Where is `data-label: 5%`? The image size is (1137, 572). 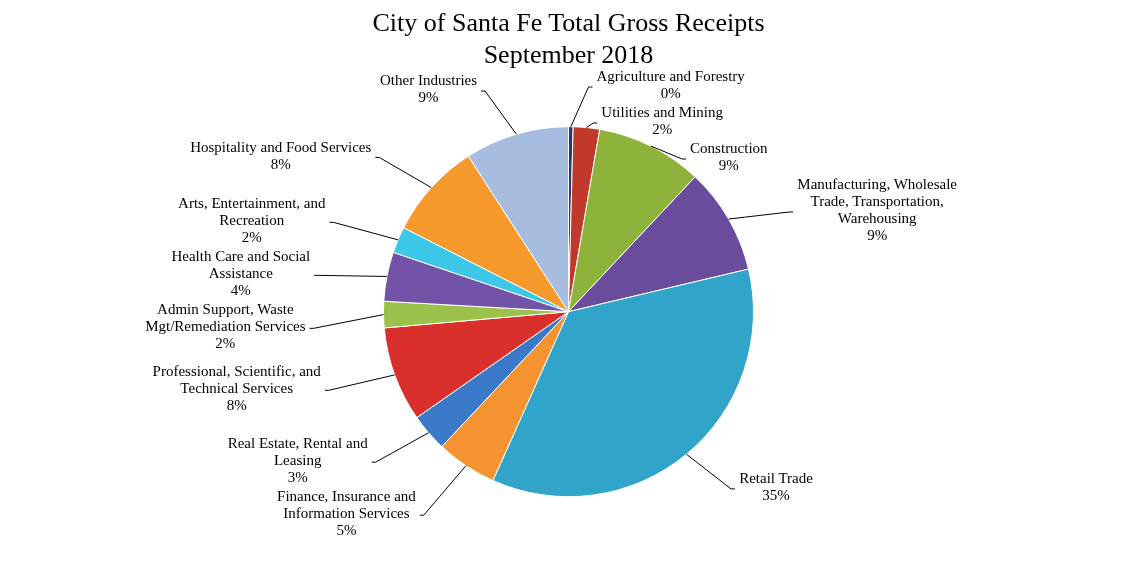
data-label: 5% is located at coordinates (346, 530).